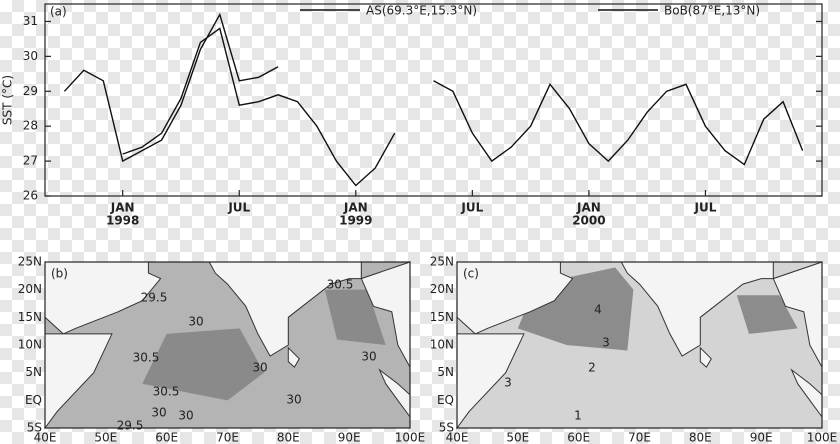  Describe the element at coordinates (59, 274) in the screenshot. I see `panel-label: (b)` at that location.